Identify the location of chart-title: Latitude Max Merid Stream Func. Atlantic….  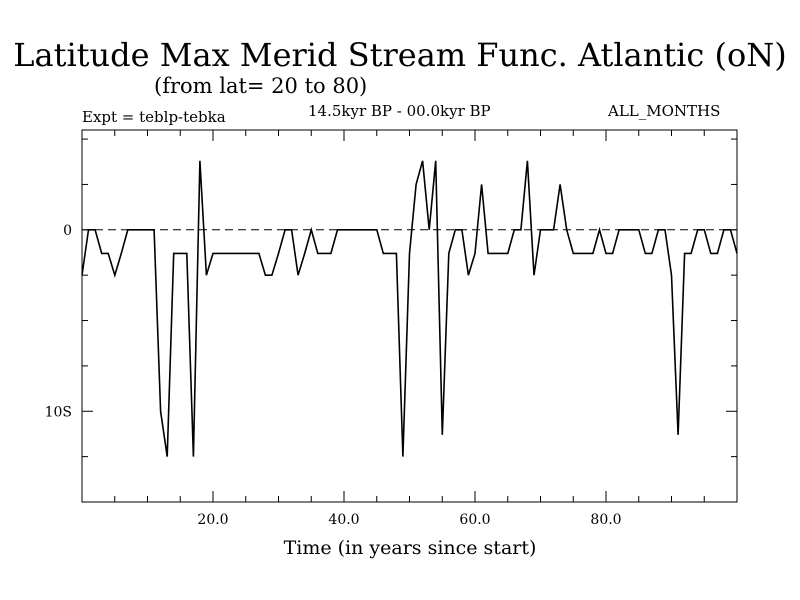
(400, 55).